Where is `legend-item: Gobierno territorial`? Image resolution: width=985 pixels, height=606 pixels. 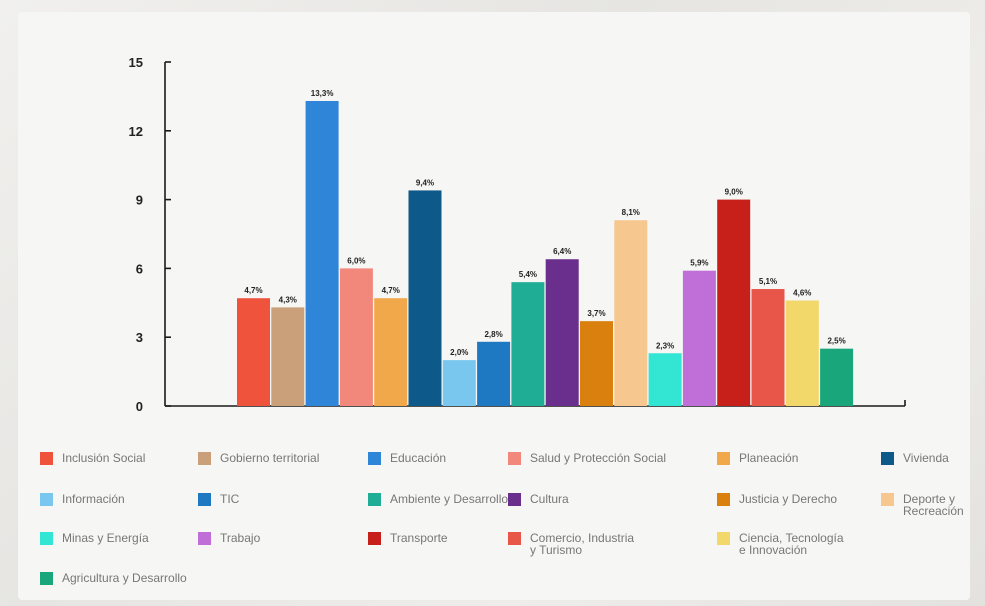
legend-item: Gobierno territorial is located at coordinates (258, 458).